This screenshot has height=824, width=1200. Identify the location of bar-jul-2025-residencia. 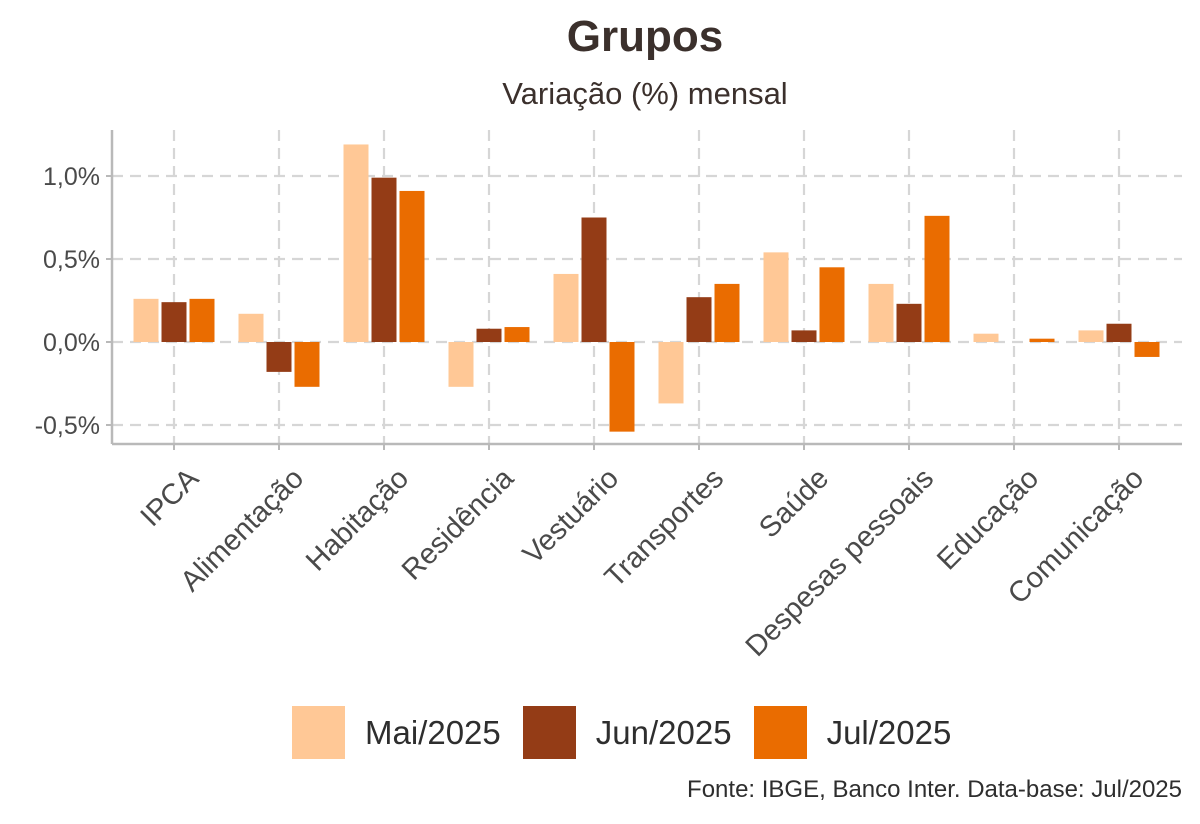
(517, 334).